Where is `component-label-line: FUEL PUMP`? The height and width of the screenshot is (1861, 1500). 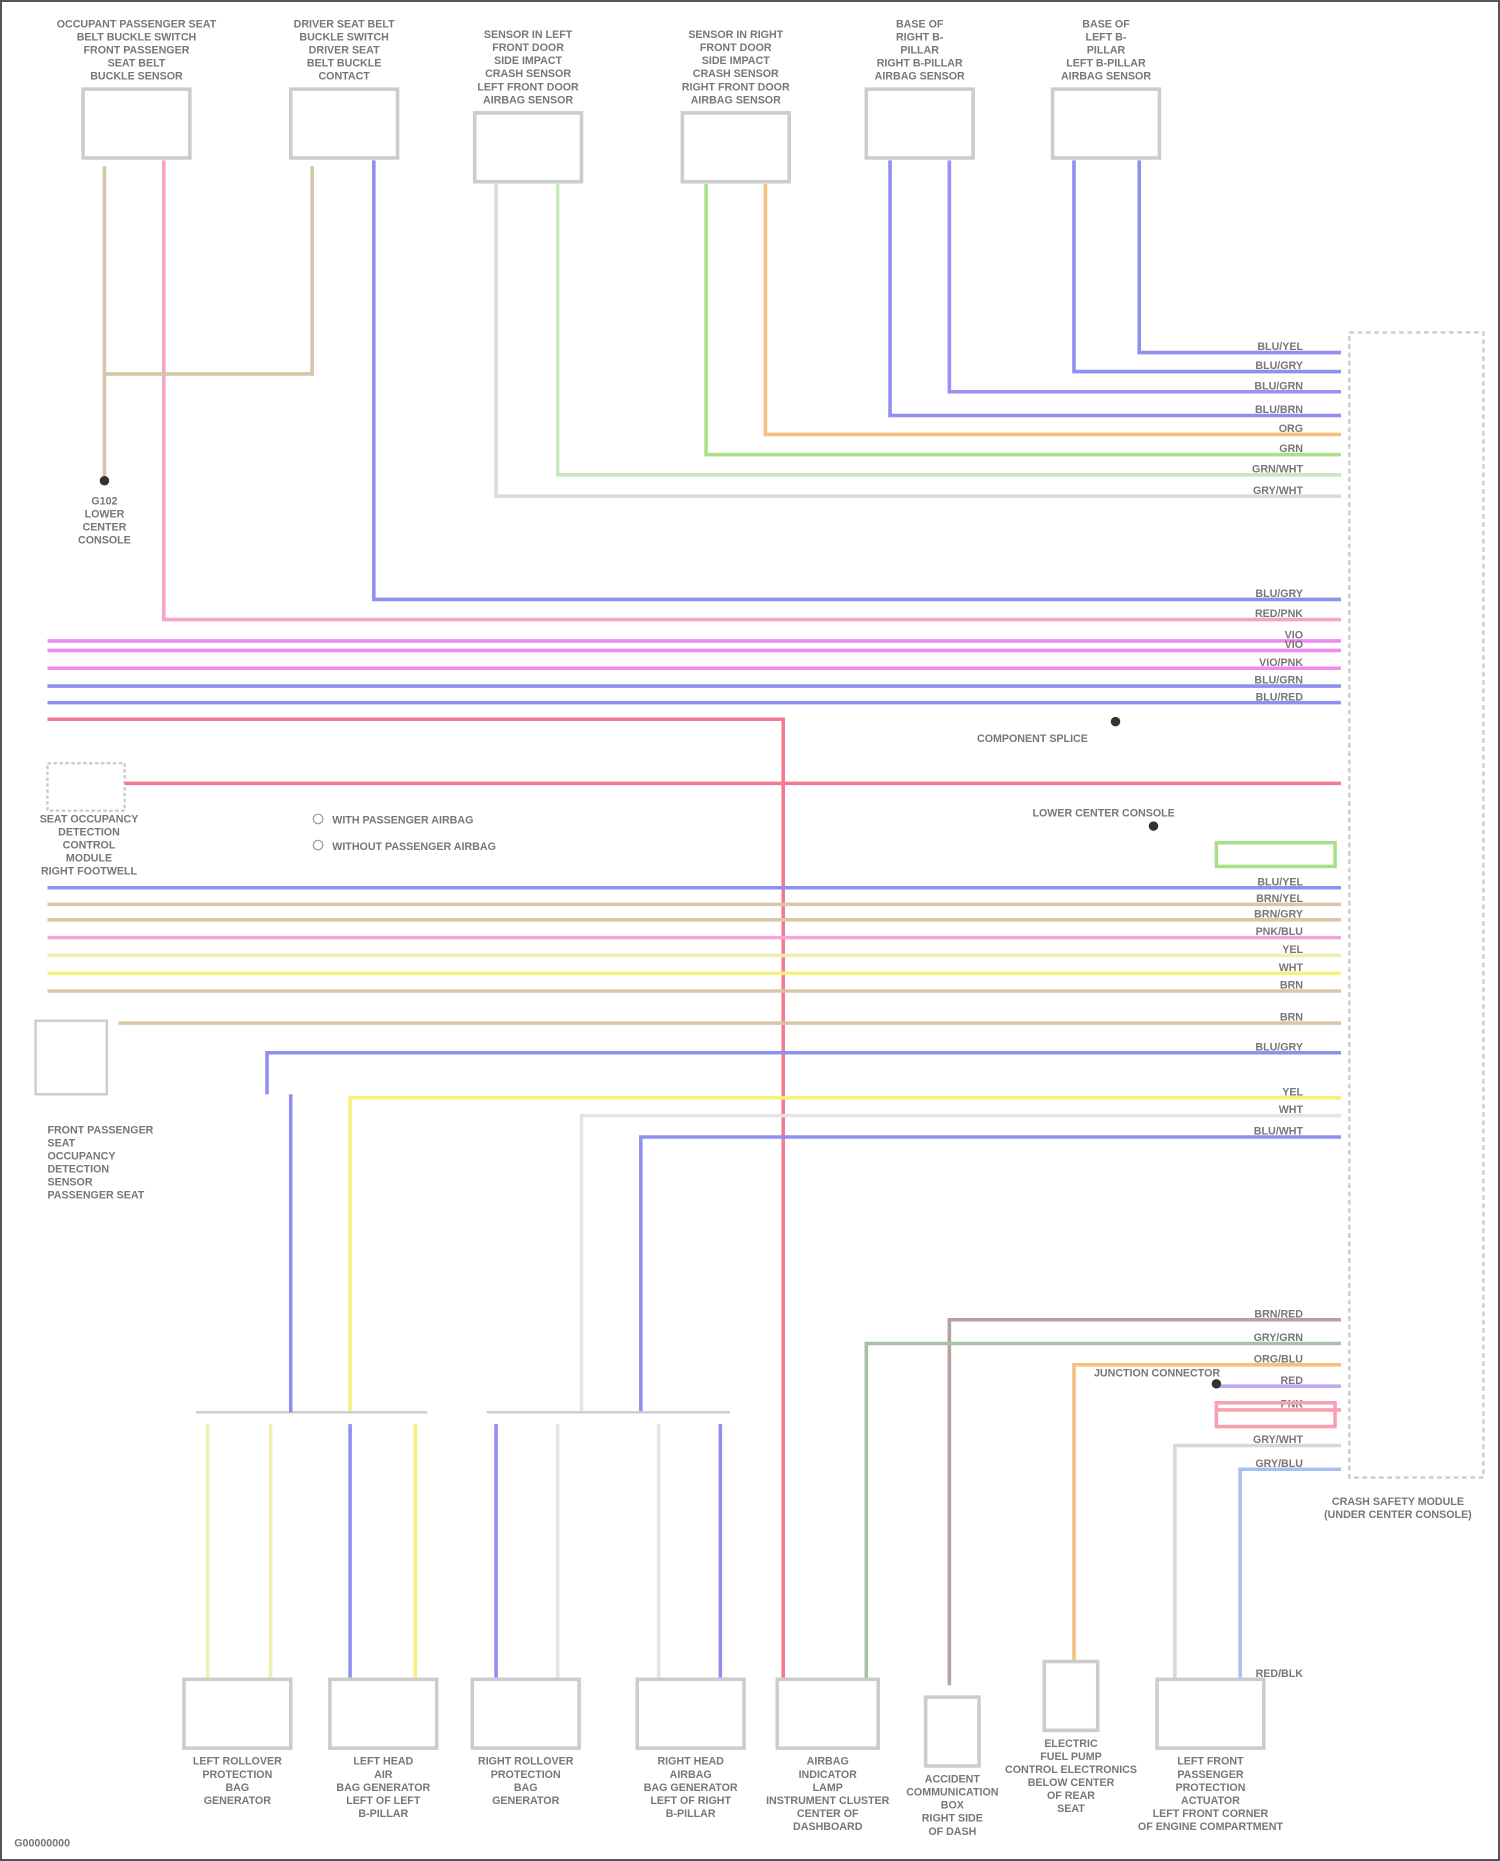 component-label-line: FUEL PUMP is located at coordinates (1070, 1757).